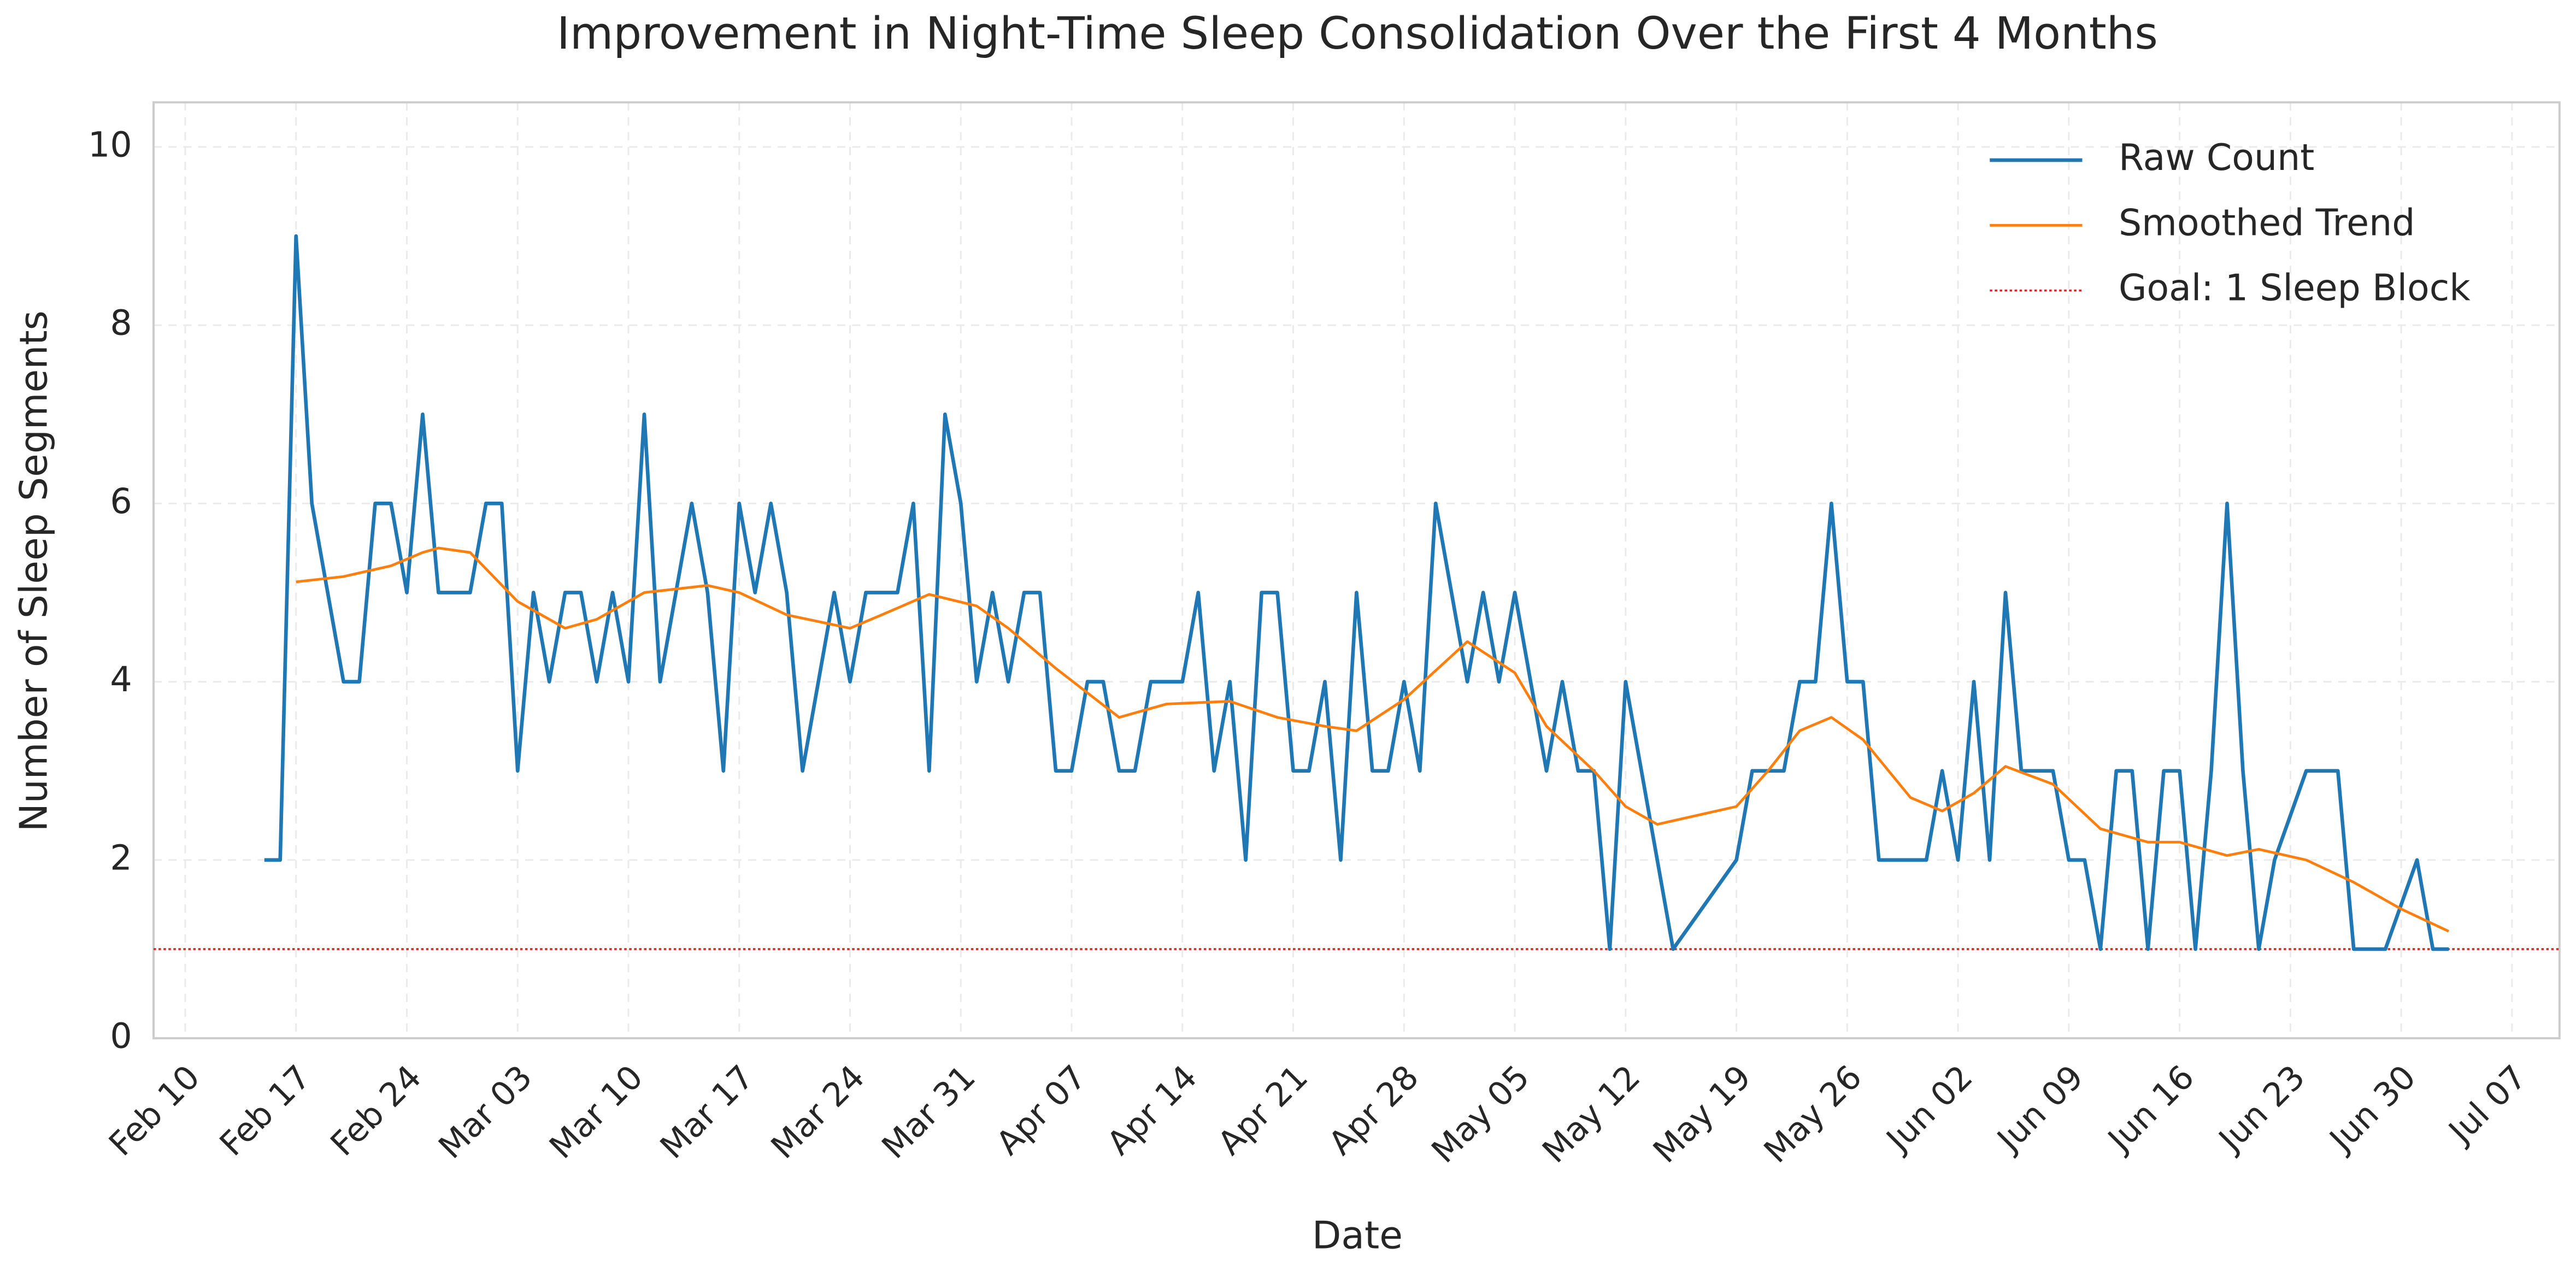 The height and width of the screenshot is (1271, 2576). Describe the element at coordinates (121, 501) in the screenshot. I see `y-tick-label: 6` at that location.